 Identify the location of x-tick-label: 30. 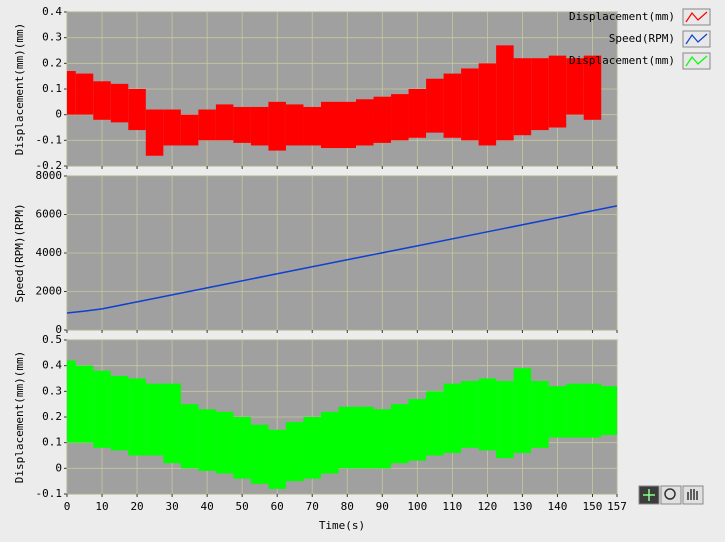
(171, 506).